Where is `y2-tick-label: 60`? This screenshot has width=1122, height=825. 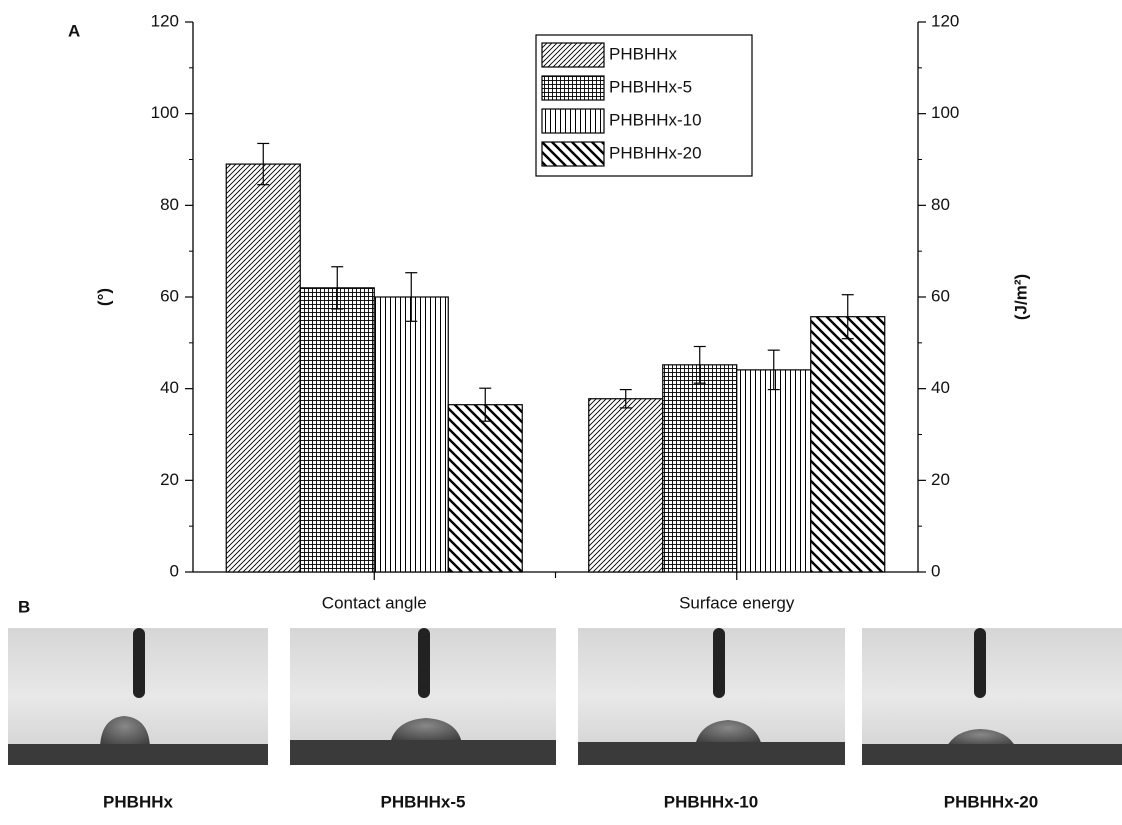
y2-tick-label: 60 is located at coordinates (940, 295).